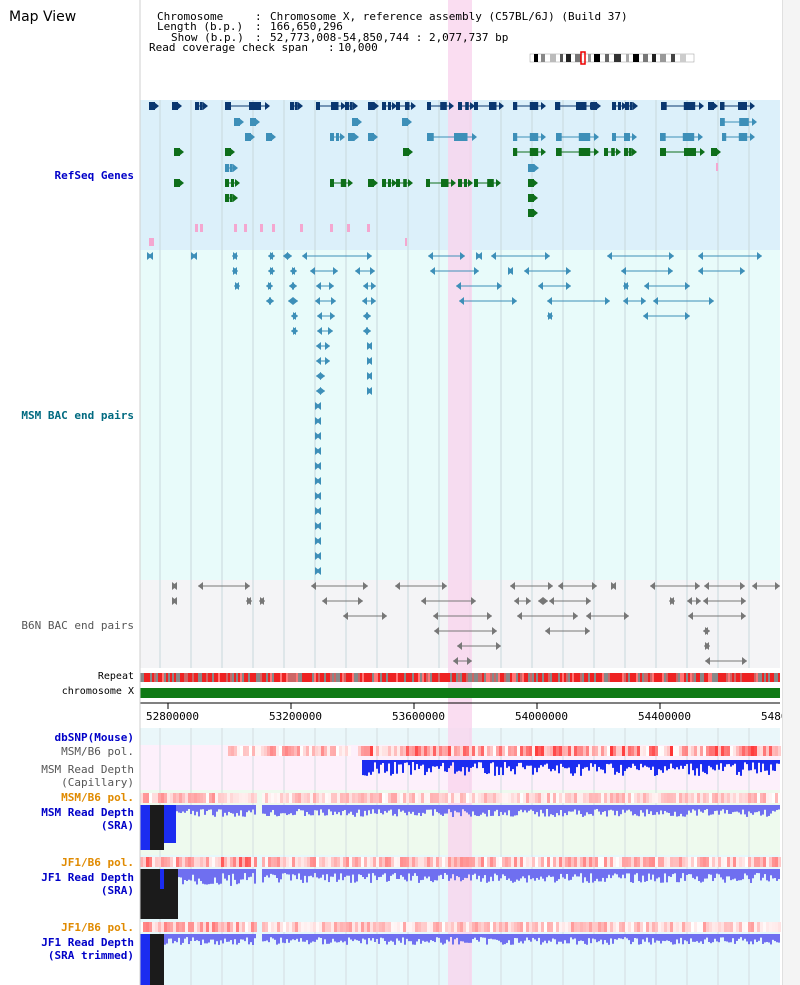  What do you see at coordinates (791, 492) in the screenshot?
I see `vertical-scrollbar` at bounding box center [791, 492].